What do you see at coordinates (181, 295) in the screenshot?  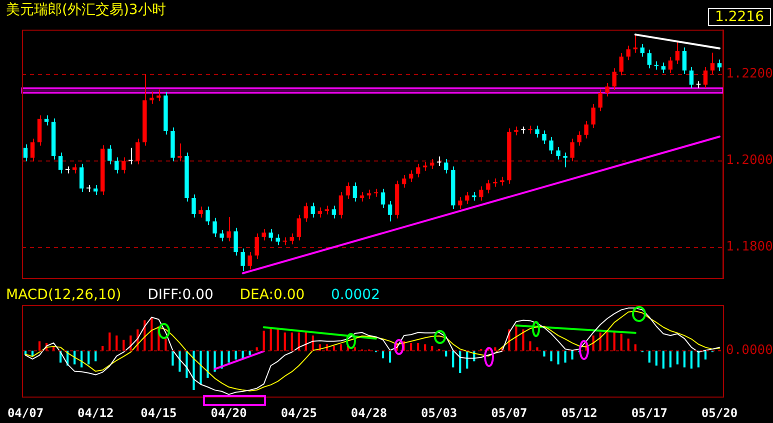 I see `series-label: DIFF:0.00` at bounding box center [181, 295].